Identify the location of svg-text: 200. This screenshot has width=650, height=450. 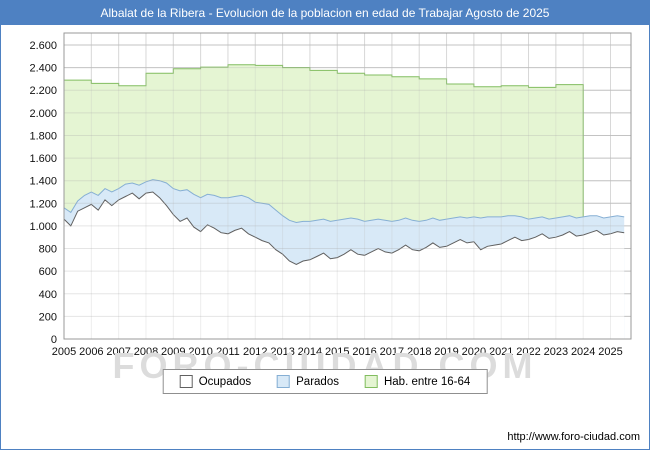
(48, 317).